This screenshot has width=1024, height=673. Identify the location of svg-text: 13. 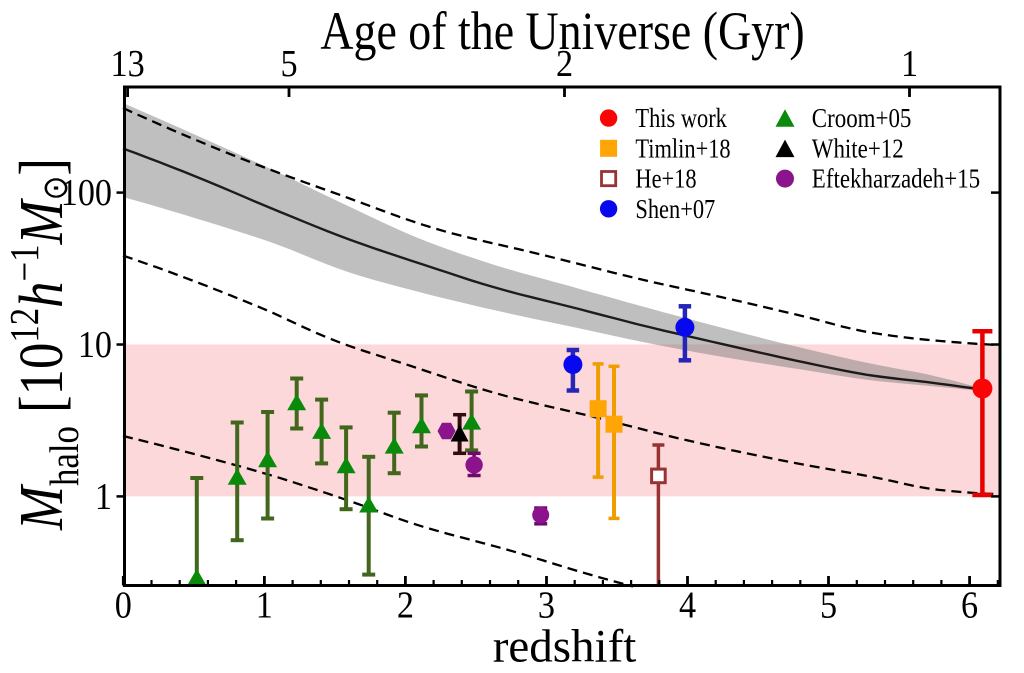
(128, 63).